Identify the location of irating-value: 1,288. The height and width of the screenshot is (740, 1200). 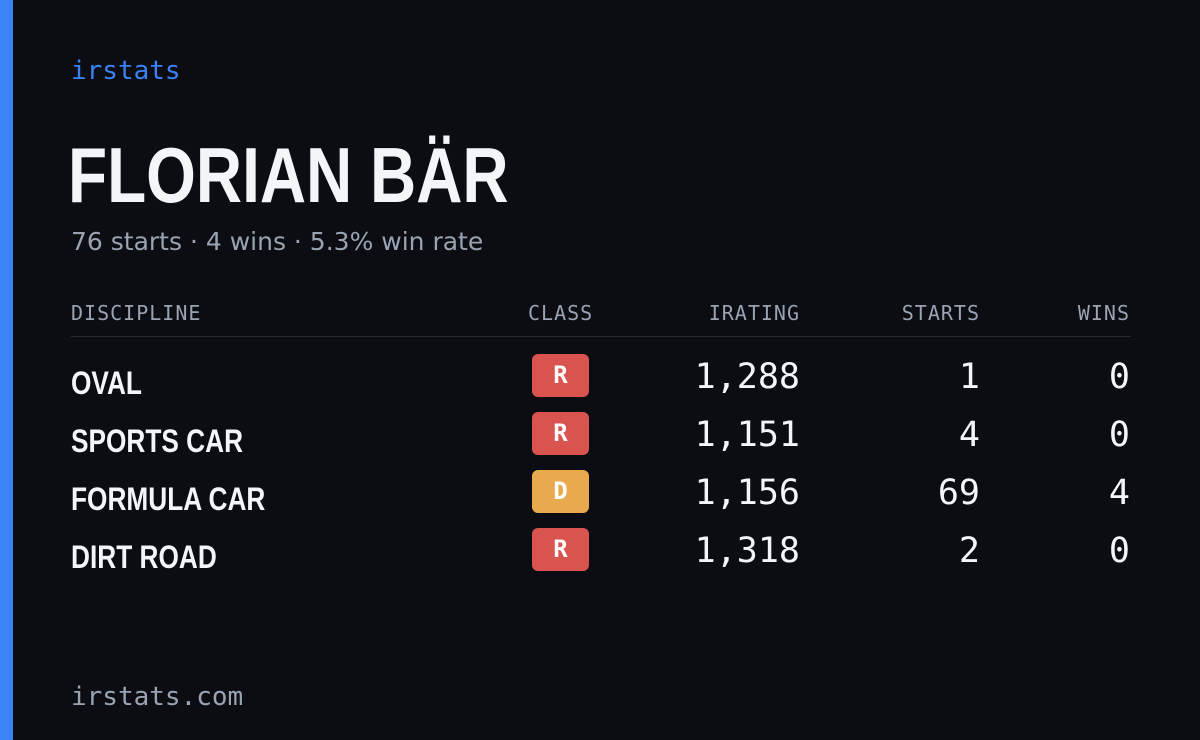
(747, 377).